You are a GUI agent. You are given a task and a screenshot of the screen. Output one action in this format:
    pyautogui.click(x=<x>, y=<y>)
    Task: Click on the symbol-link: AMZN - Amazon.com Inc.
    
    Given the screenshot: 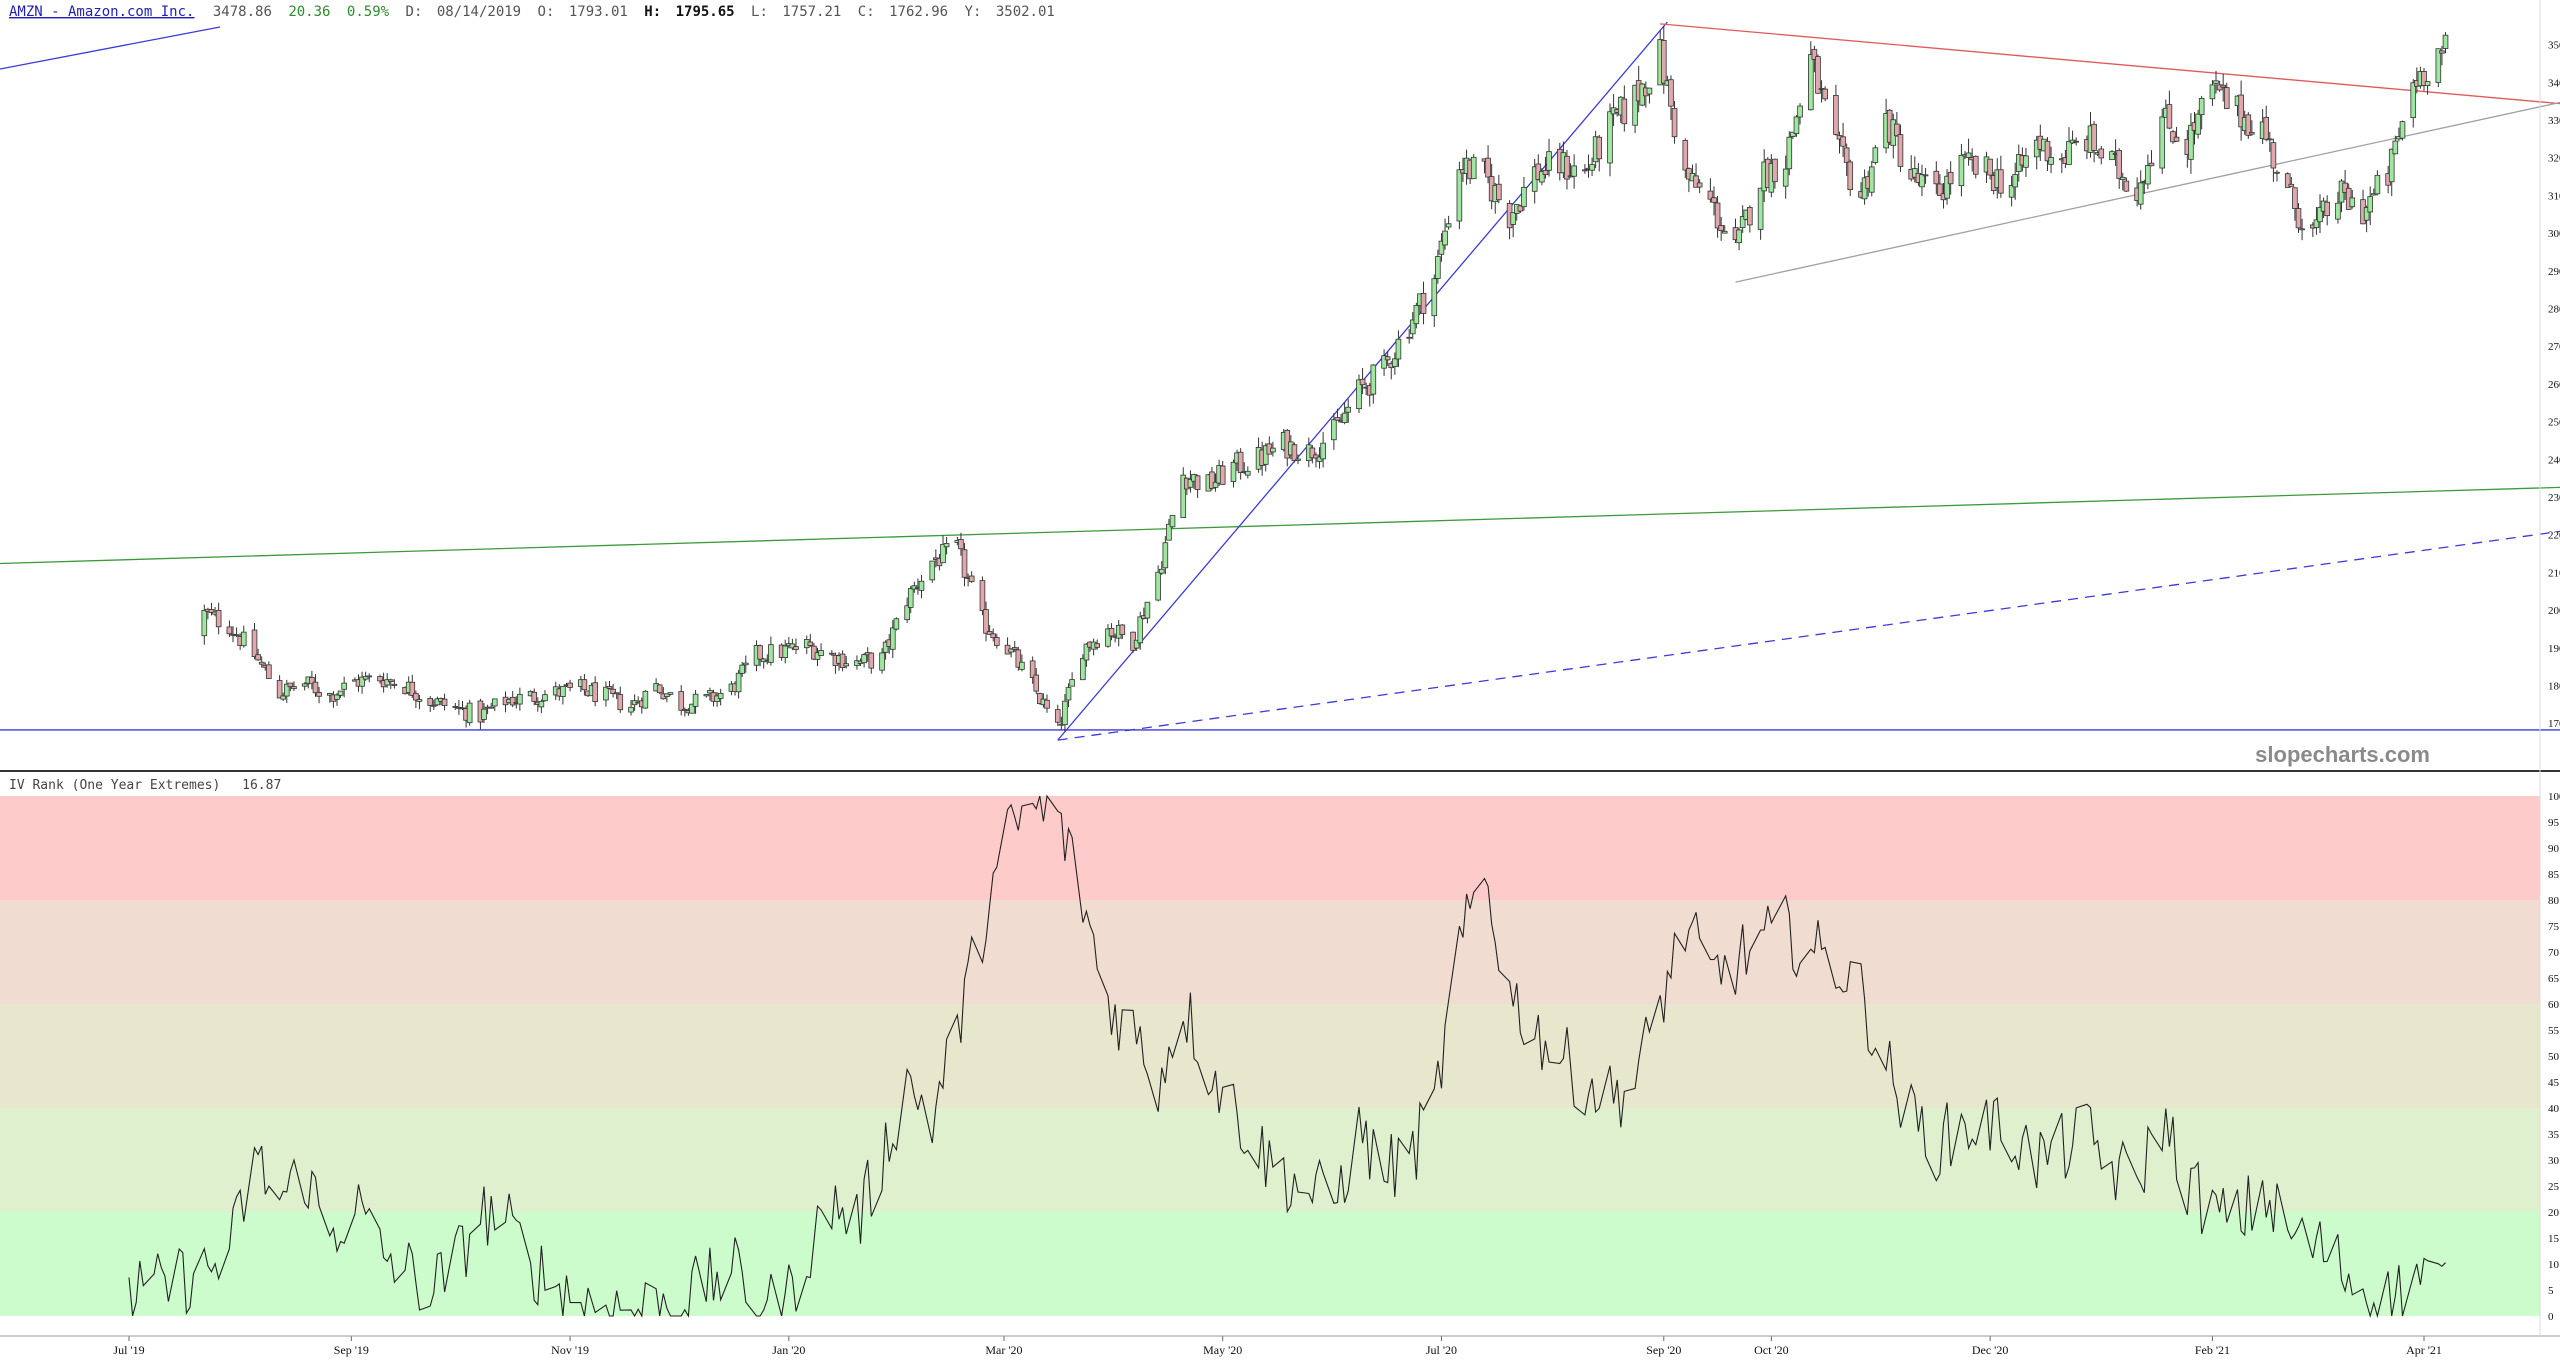 What is the action you would take?
    pyautogui.click(x=101, y=12)
    